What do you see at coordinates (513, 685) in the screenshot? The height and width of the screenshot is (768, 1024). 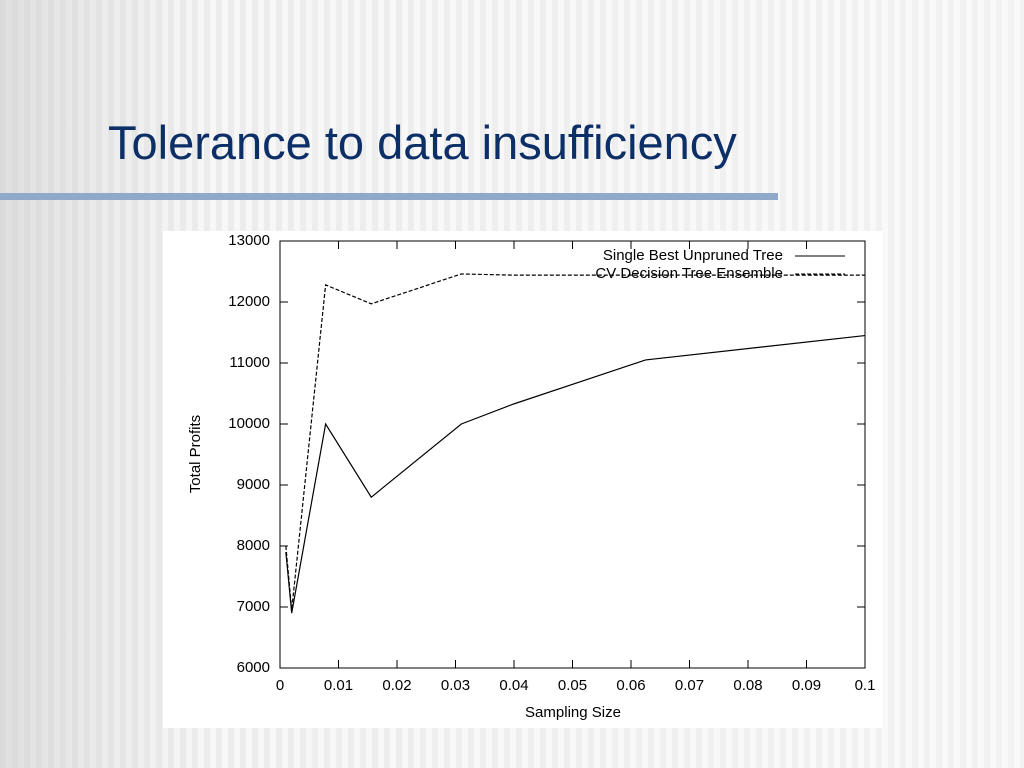 I see `x-tick-label: 0.04` at bounding box center [513, 685].